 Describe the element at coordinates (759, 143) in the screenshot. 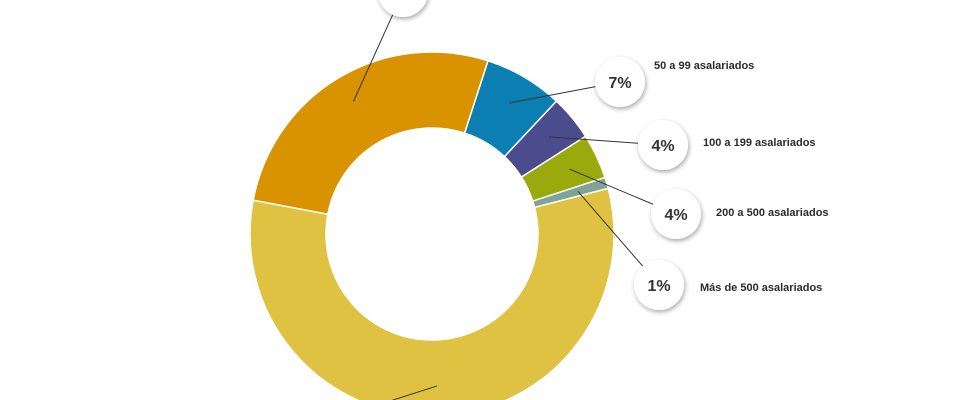

I see `slice-category-label: 100 a 199 asalariados` at that location.